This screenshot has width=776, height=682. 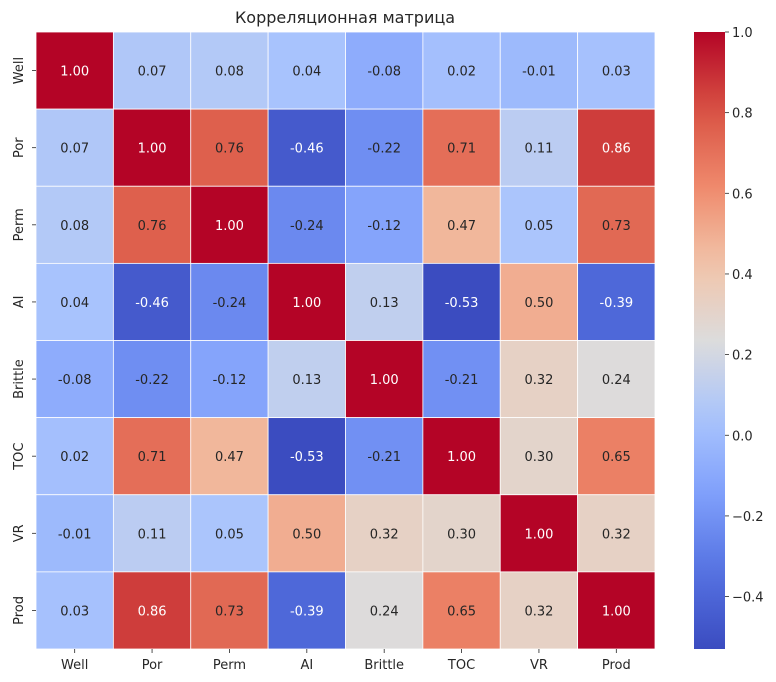 What do you see at coordinates (19, 147) in the screenshot?
I see `y-tick-label: Por` at bounding box center [19, 147].